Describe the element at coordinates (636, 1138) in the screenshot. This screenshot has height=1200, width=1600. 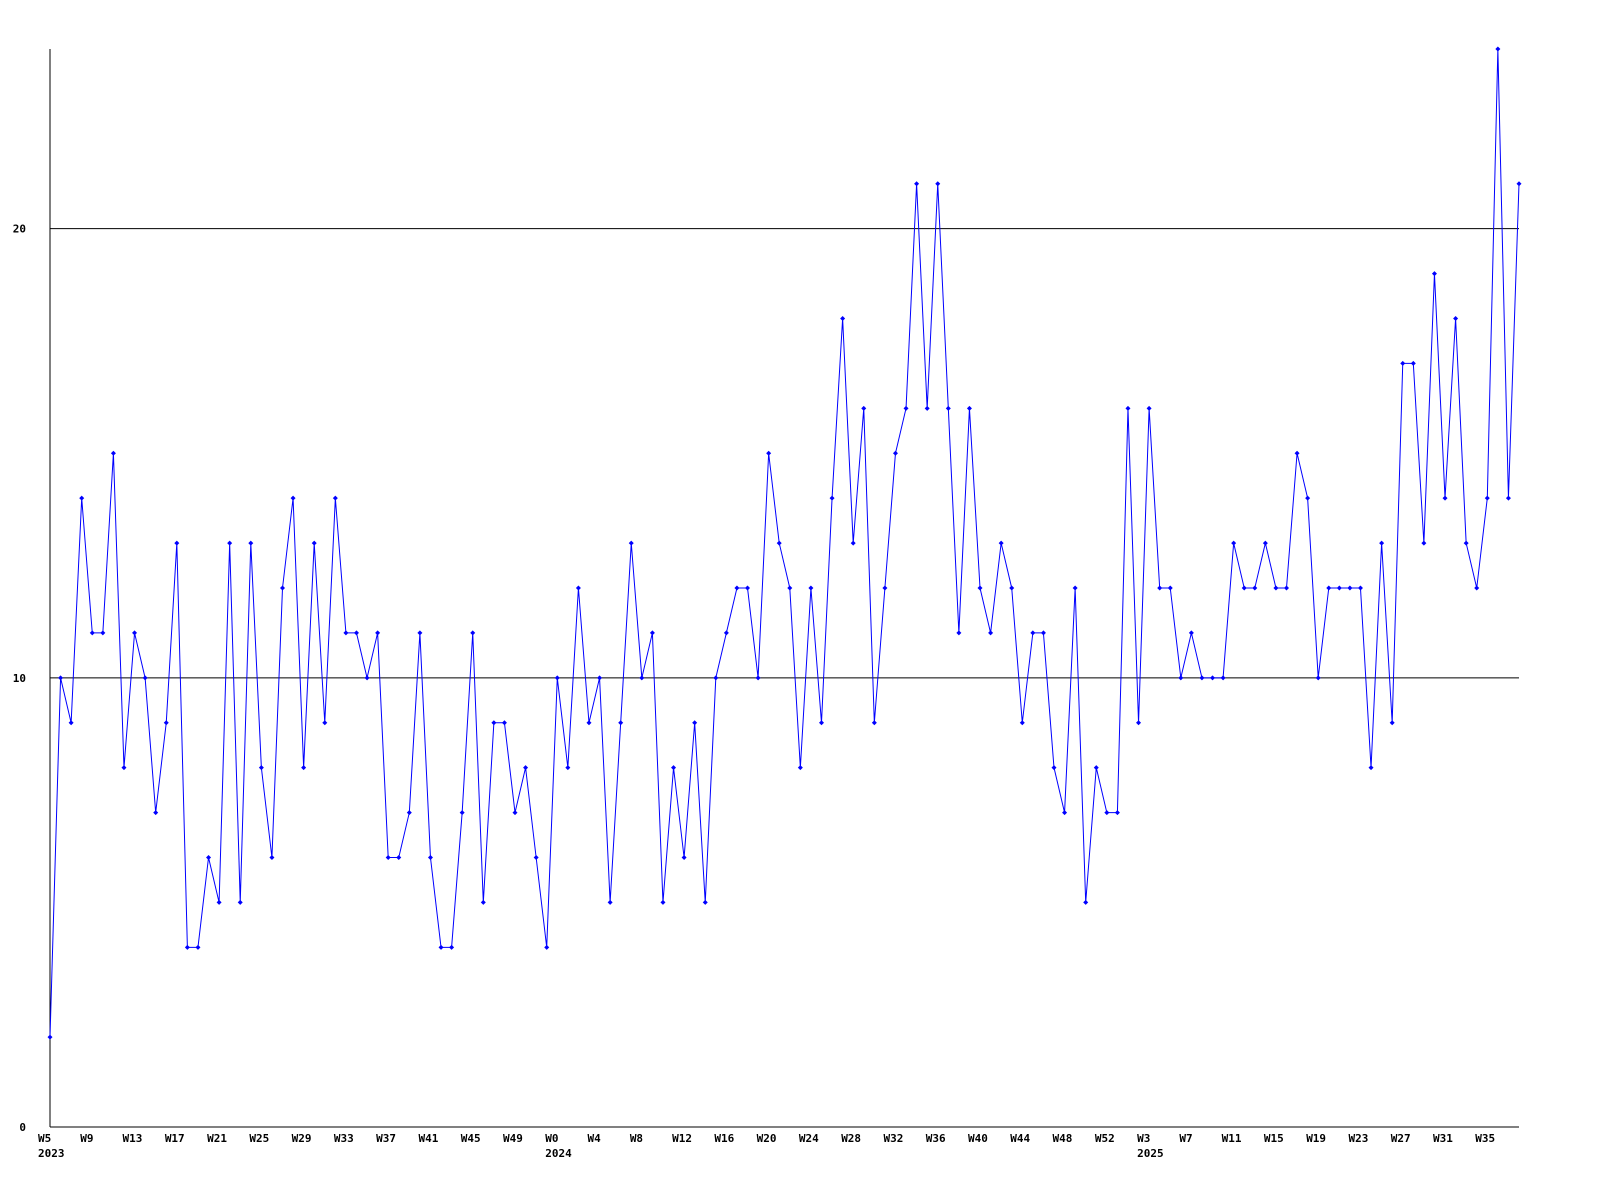
I see `x-tick-label: W8` at that location.